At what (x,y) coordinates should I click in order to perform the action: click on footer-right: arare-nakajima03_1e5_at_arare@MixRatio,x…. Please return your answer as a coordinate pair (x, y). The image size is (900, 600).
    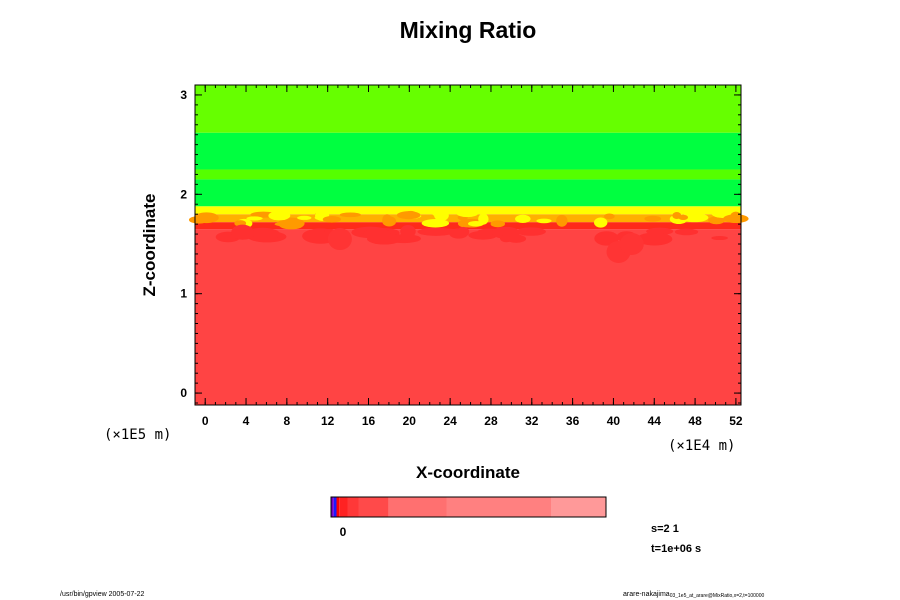
    Looking at the image, I should click on (693, 595).